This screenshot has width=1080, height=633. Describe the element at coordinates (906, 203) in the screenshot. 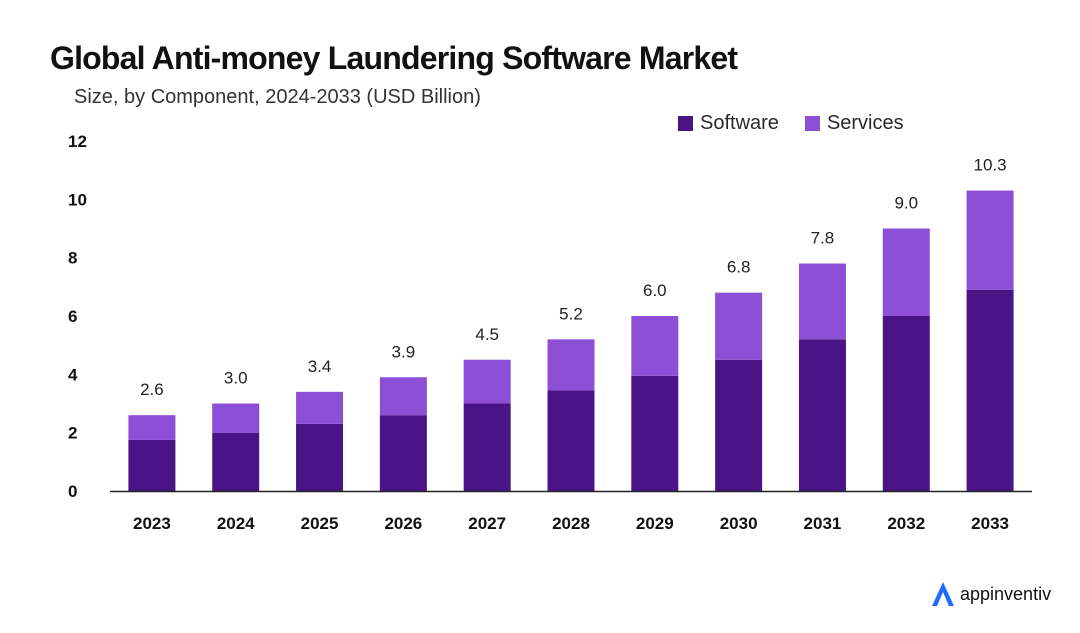

I see `data-label-2032: 9.0` at that location.